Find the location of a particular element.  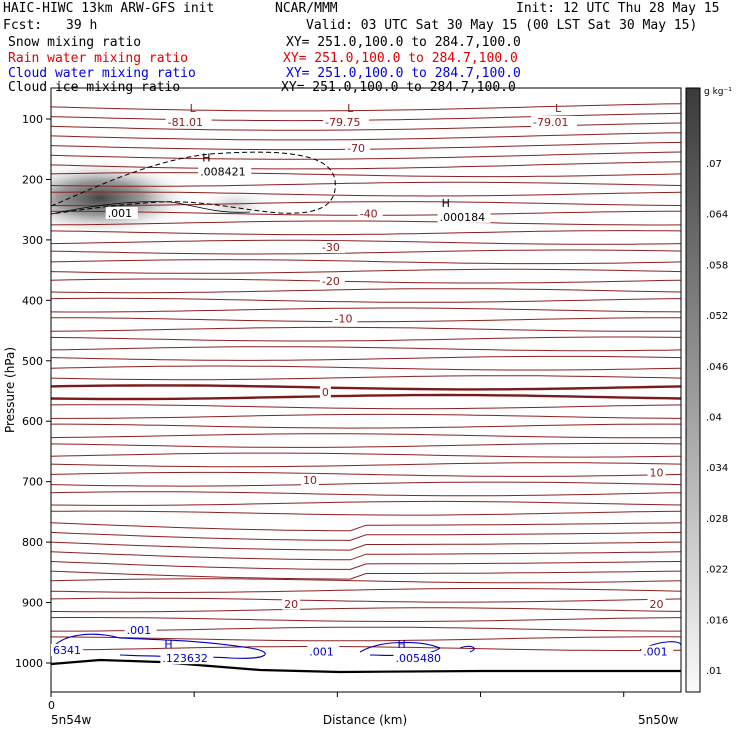

isotherm-label: 0 is located at coordinates (325, 392).